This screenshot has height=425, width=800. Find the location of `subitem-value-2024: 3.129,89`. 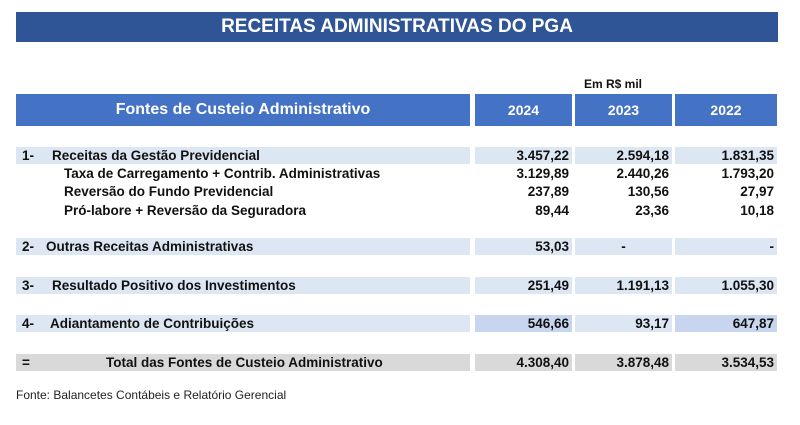

subitem-value-2024: 3.129,89 is located at coordinates (542, 173).